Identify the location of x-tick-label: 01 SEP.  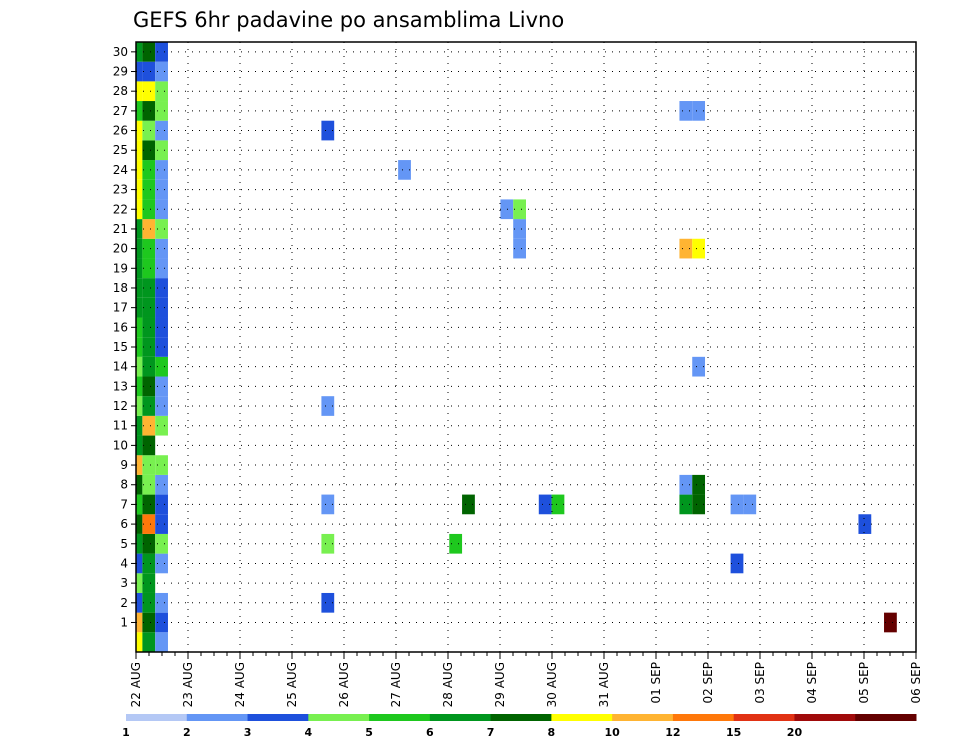
(656, 683).